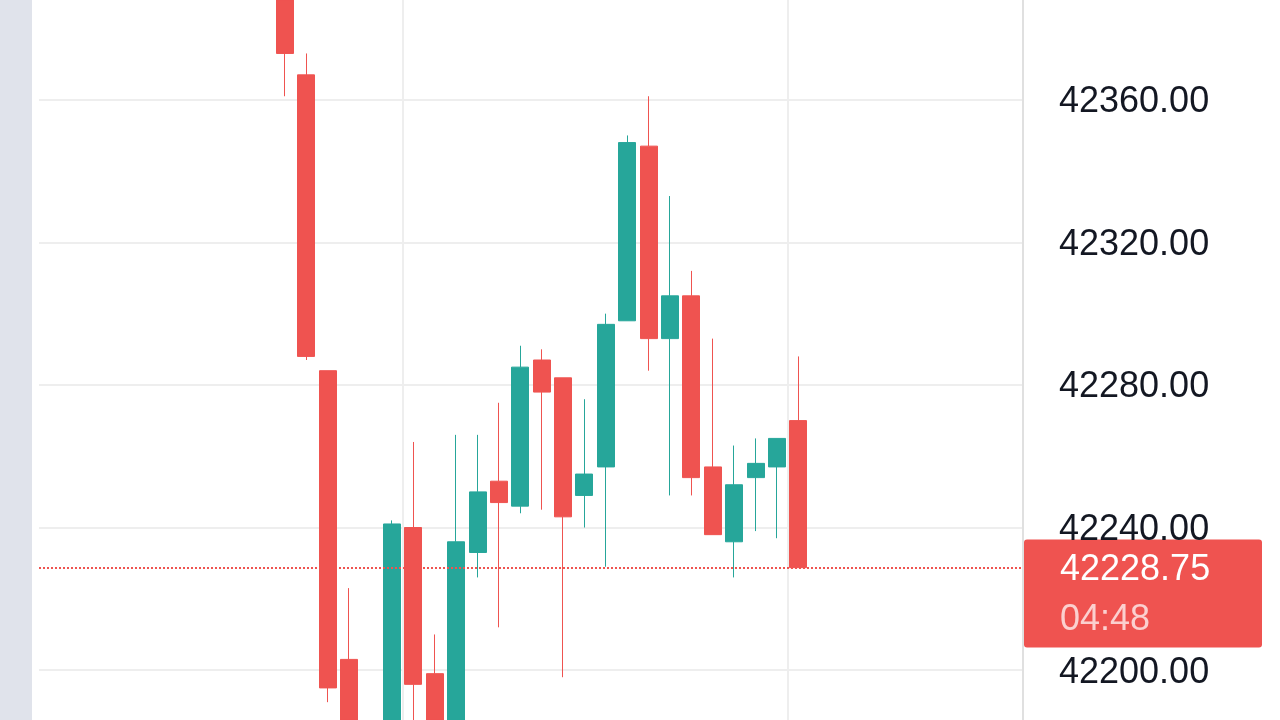 The height and width of the screenshot is (720, 1280). I want to click on text: 04:48, so click(1105, 618).